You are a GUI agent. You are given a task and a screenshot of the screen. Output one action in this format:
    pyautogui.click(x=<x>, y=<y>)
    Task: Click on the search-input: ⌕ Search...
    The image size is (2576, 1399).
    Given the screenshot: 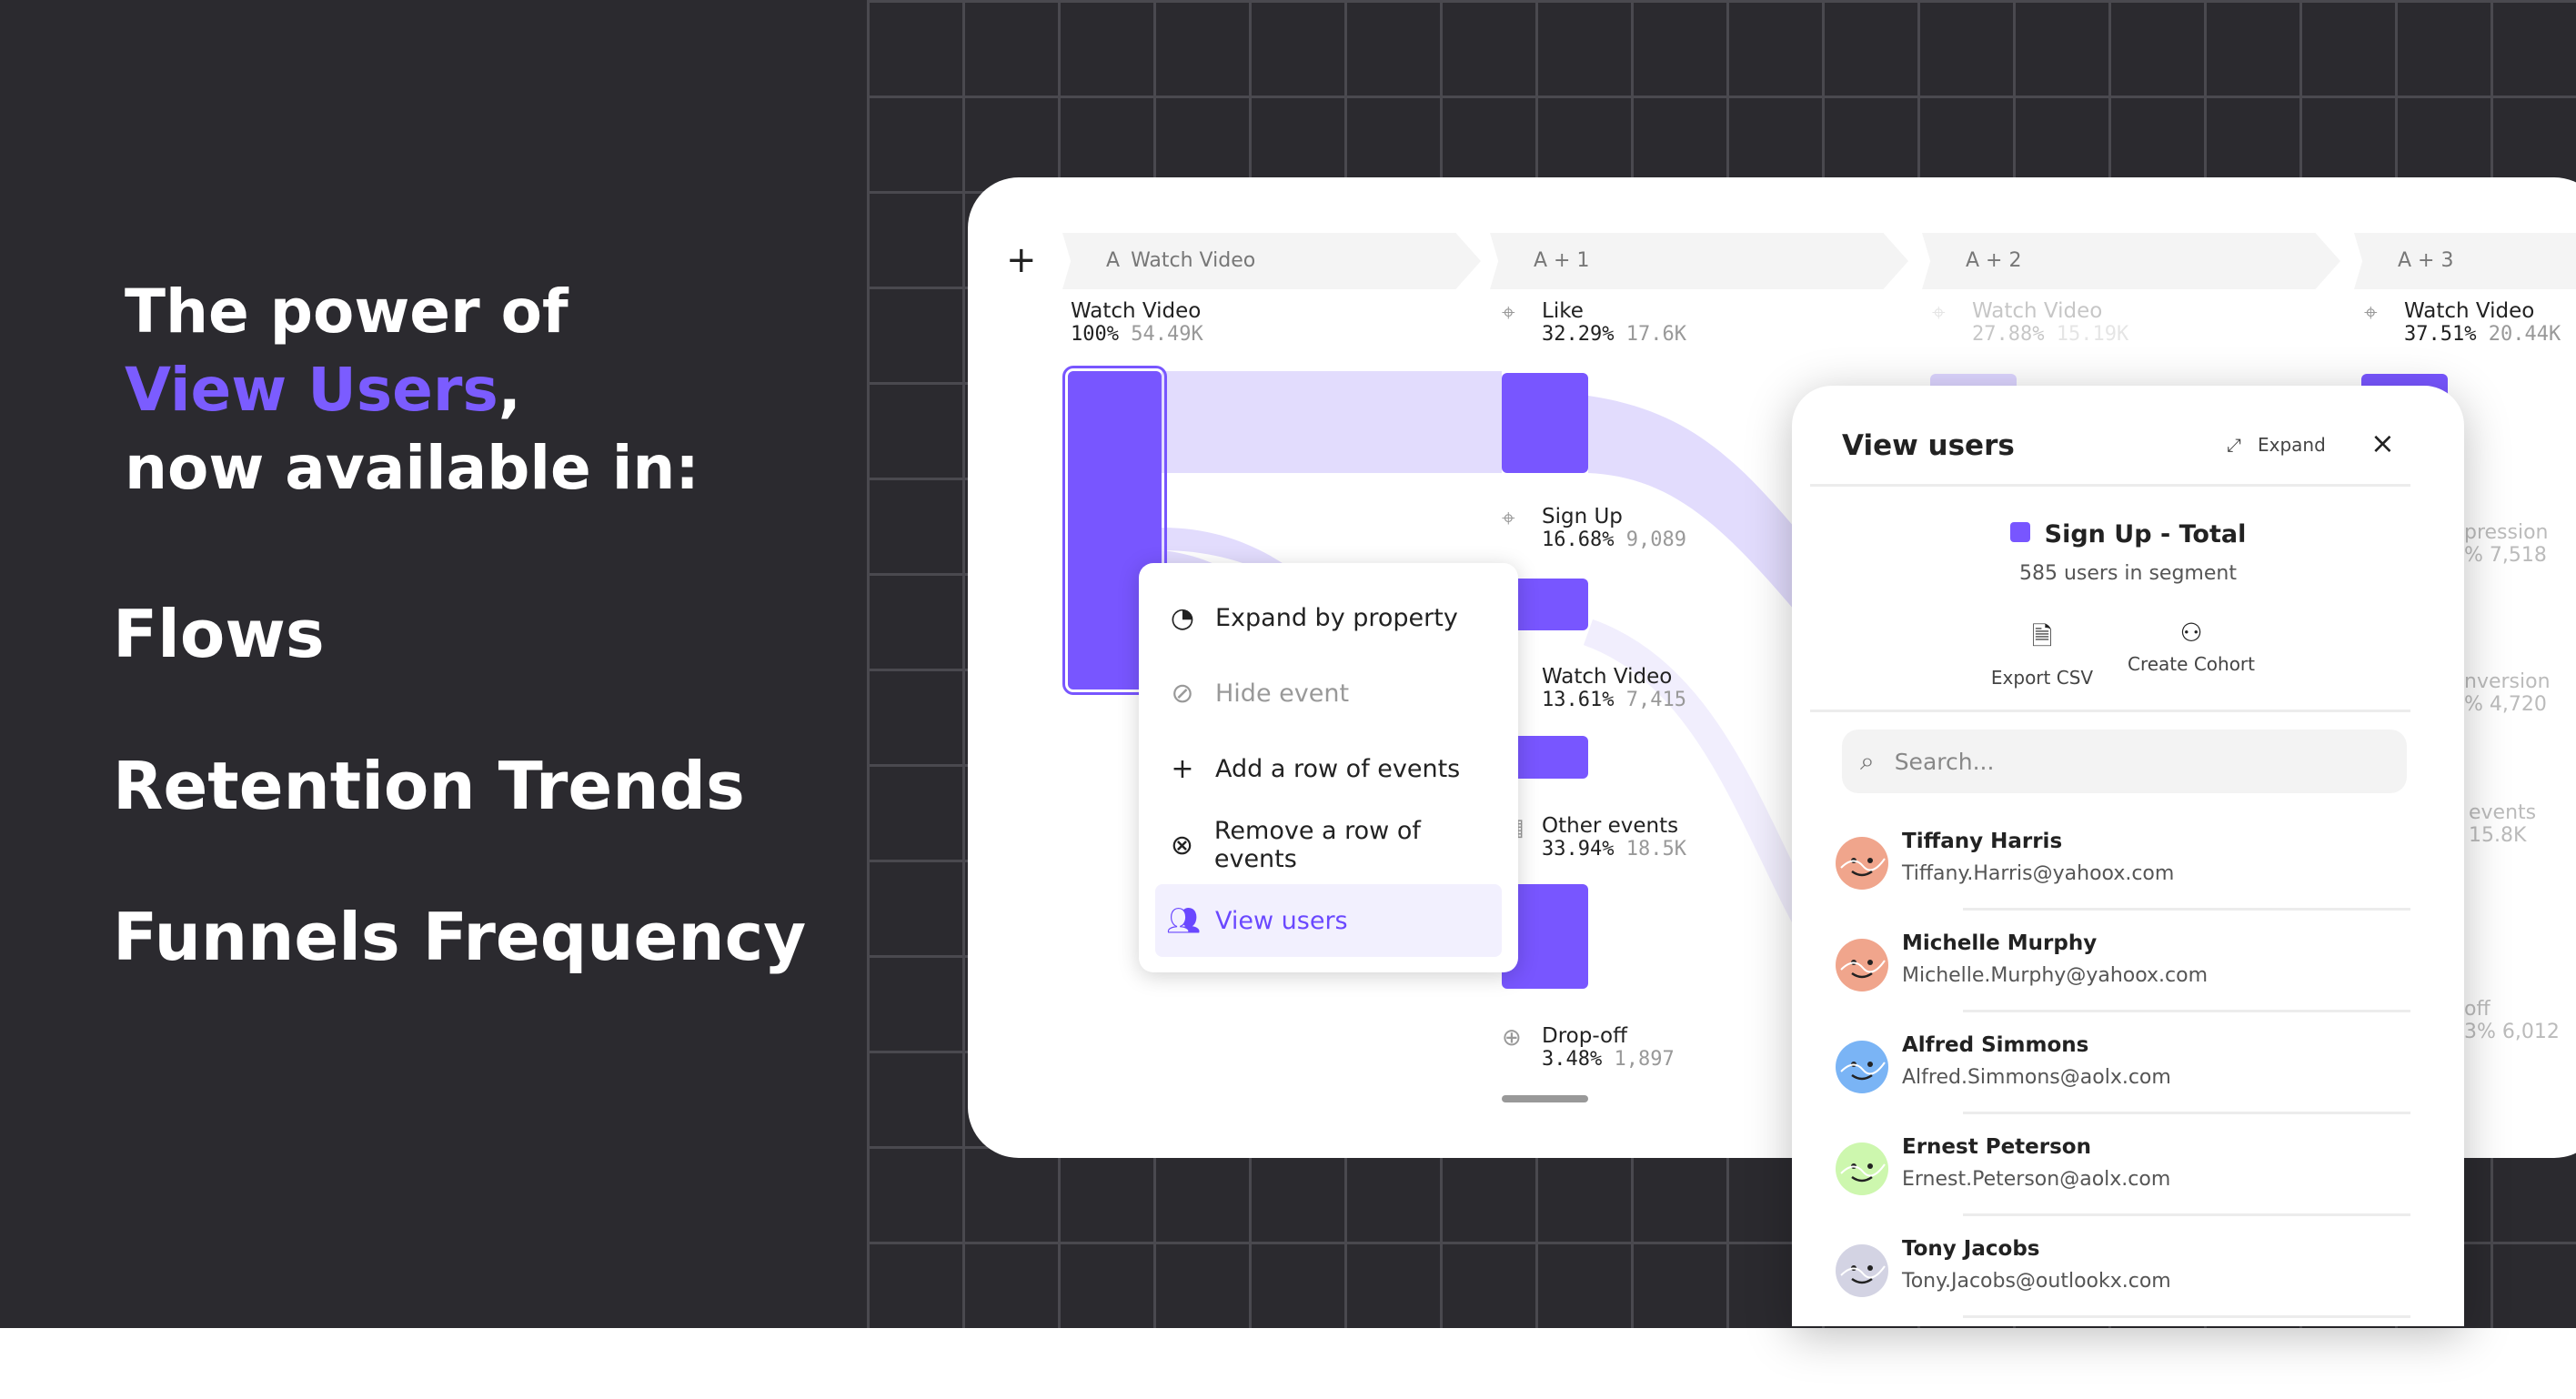 What is the action you would take?
    pyautogui.click(x=2124, y=761)
    